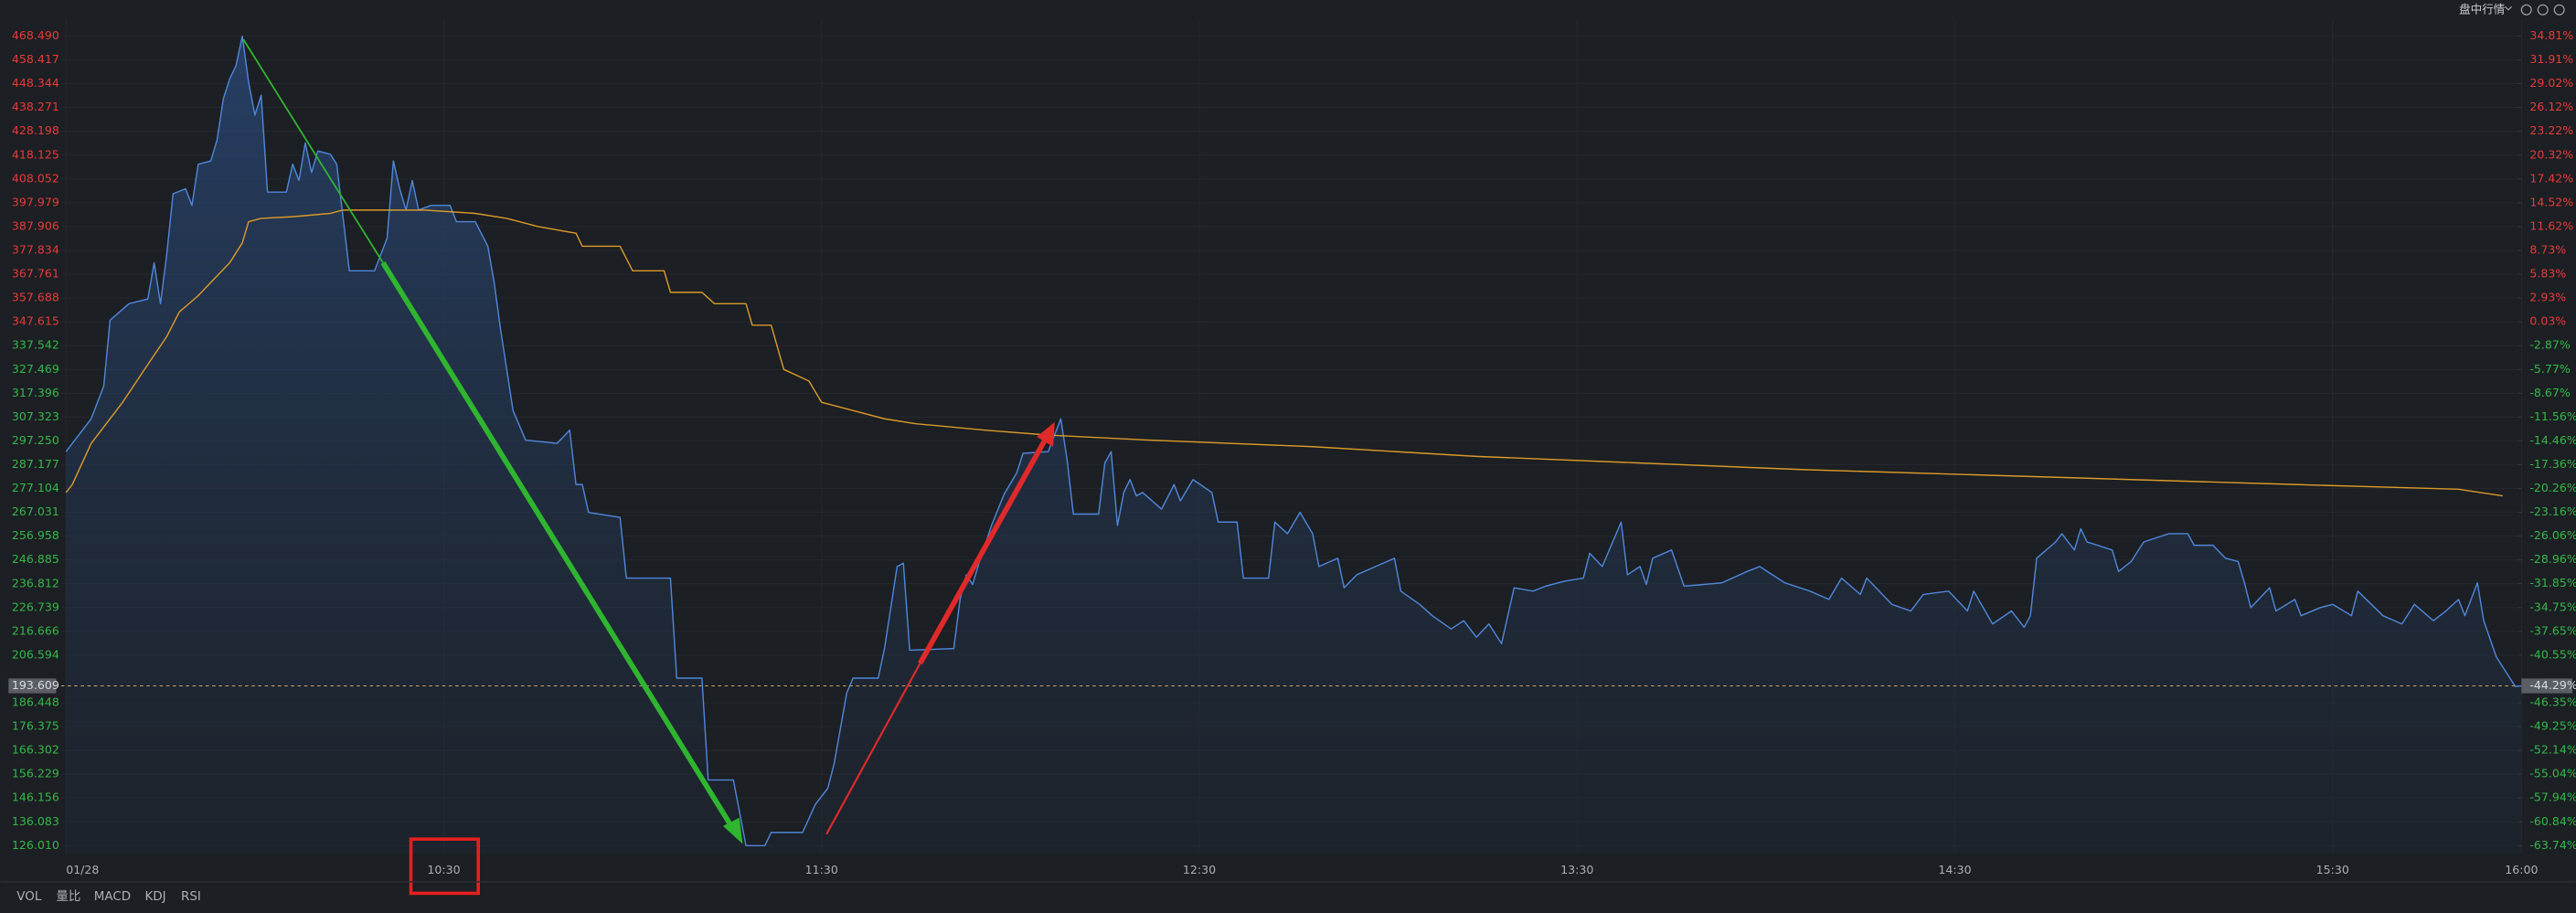 The width and height of the screenshot is (2576, 913). What do you see at coordinates (2547, 298) in the screenshot?
I see `y2-tick-label: 2.93%` at bounding box center [2547, 298].